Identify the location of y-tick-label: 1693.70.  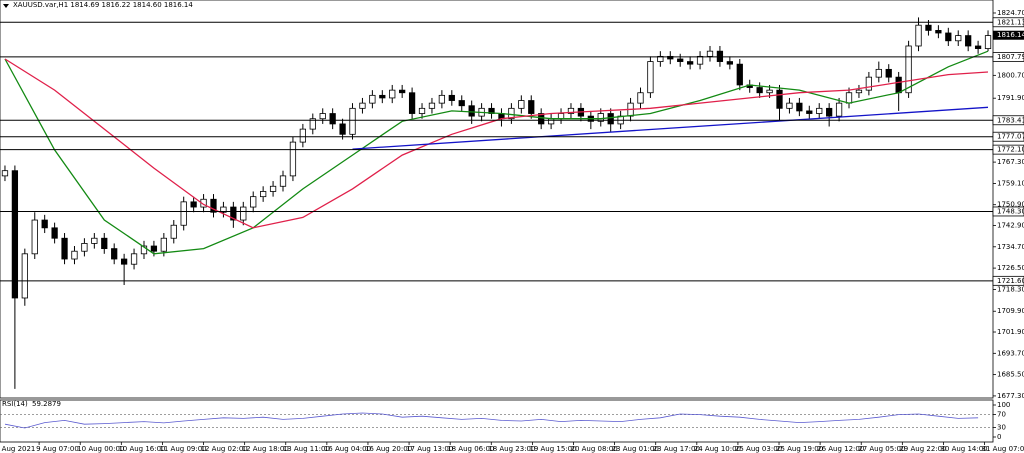
(1010, 353).